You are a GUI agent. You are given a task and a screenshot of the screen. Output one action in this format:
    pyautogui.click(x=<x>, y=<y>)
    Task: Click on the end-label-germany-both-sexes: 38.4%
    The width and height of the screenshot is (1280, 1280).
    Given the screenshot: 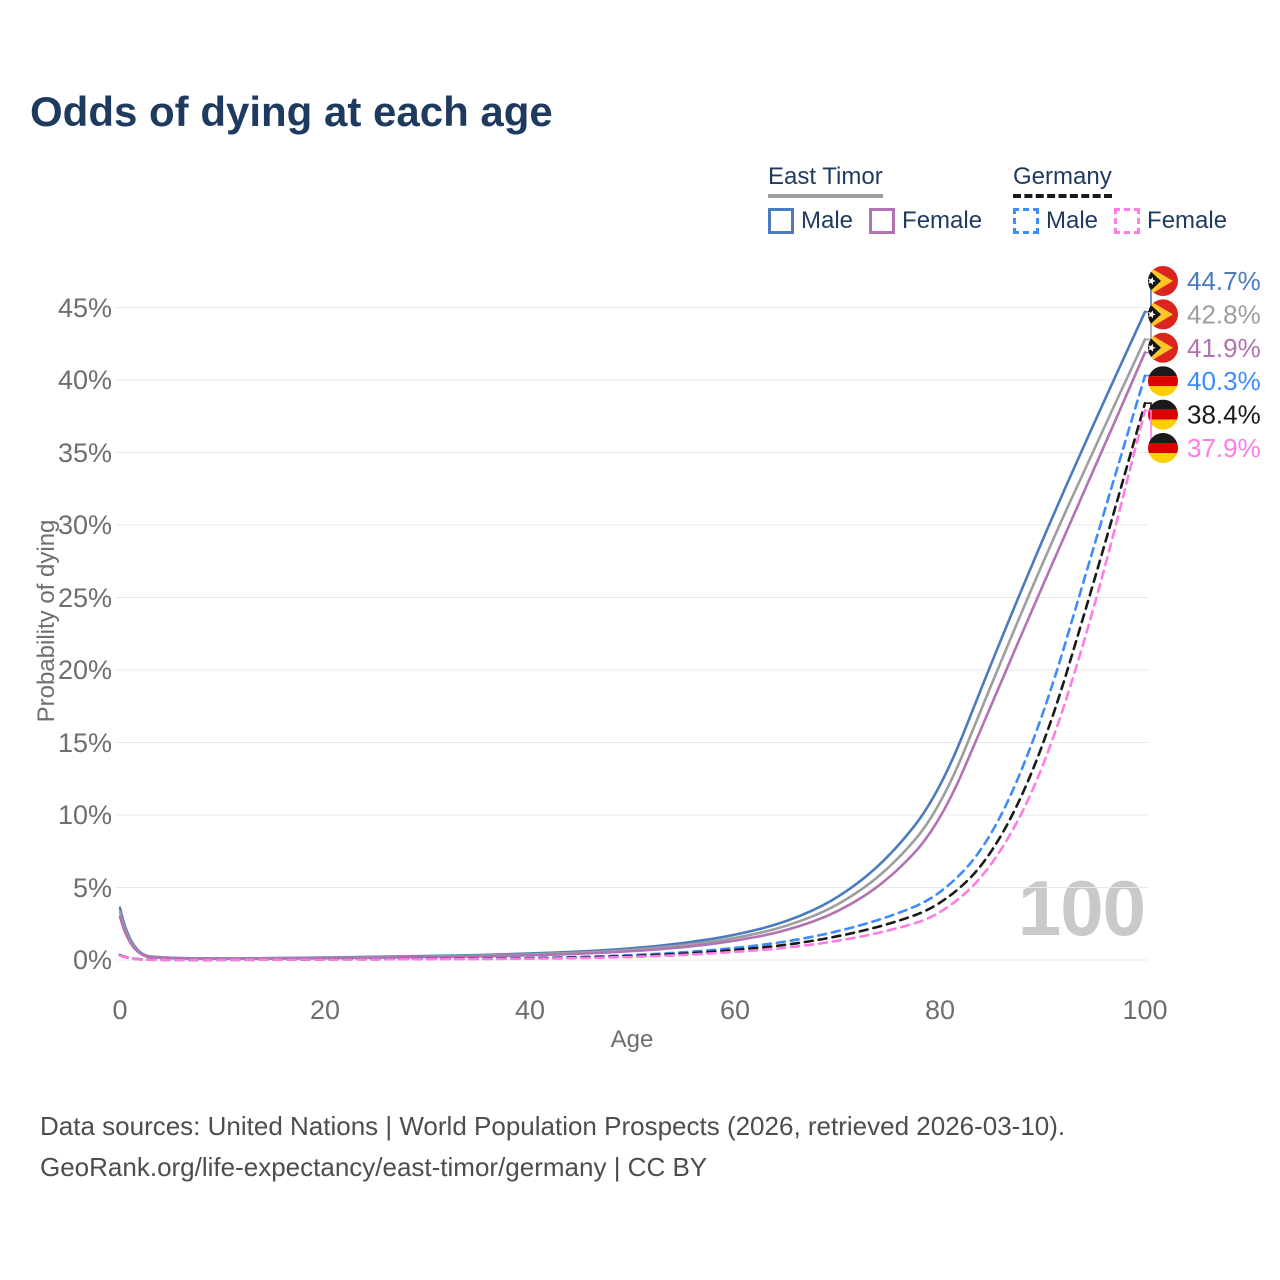 What is the action you would take?
    pyautogui.click(x=1224, y=415)
    